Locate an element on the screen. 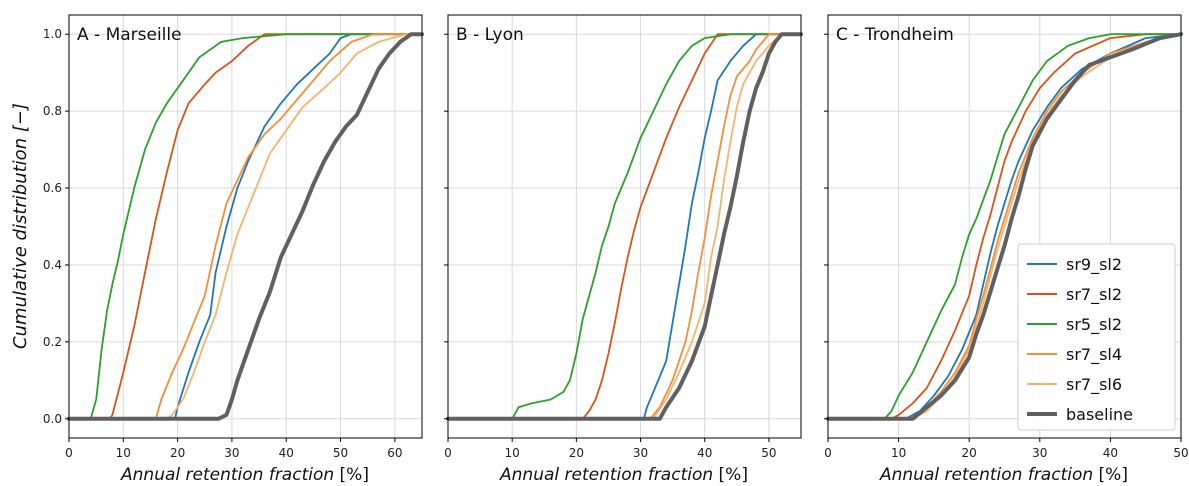 Image resolution: width=1189 pixels, height=486 pixels. panel-b-title: B - Lyon is located at coordinates (490, 35).